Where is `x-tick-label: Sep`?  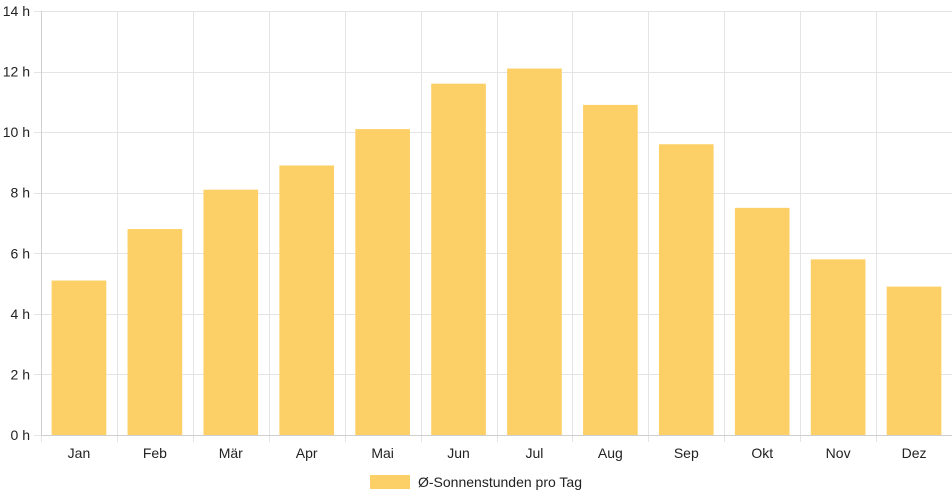 x-tick-label: Sep is located at coordinates (686, 453).